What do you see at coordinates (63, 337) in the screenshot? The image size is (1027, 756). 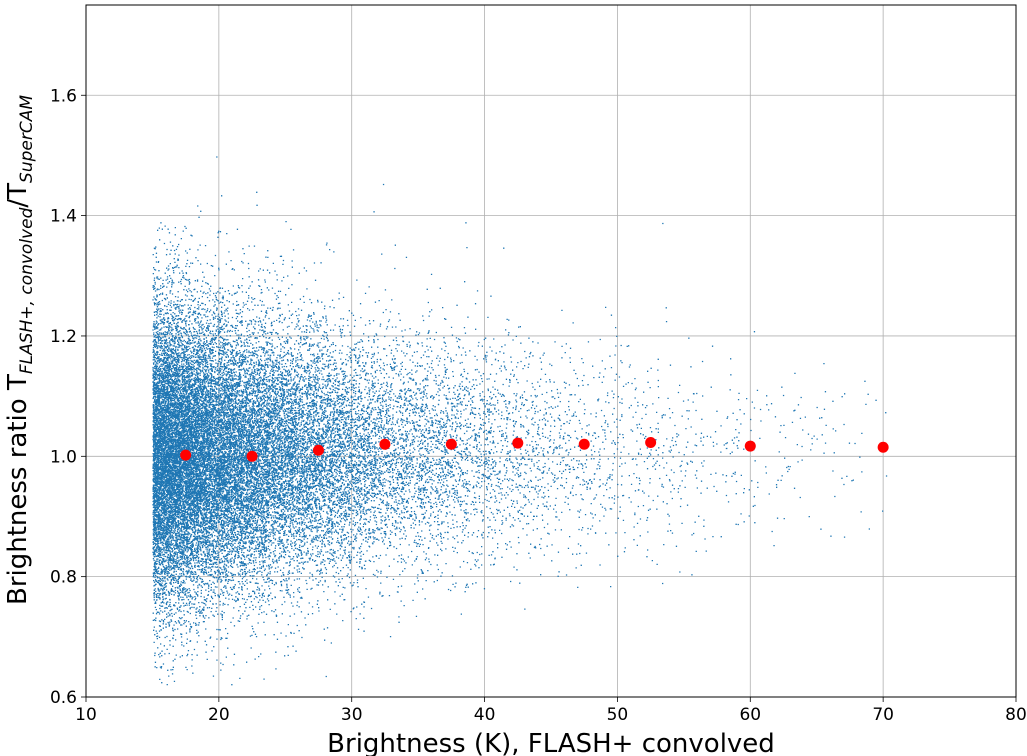 I see `y-tick-label: 1.2` at bounding box center [63, 337].